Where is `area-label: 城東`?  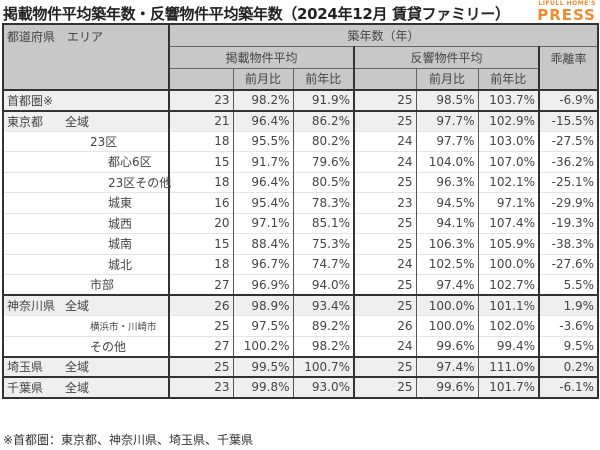
area-label: 城東 is located at coordinates (120, 203).